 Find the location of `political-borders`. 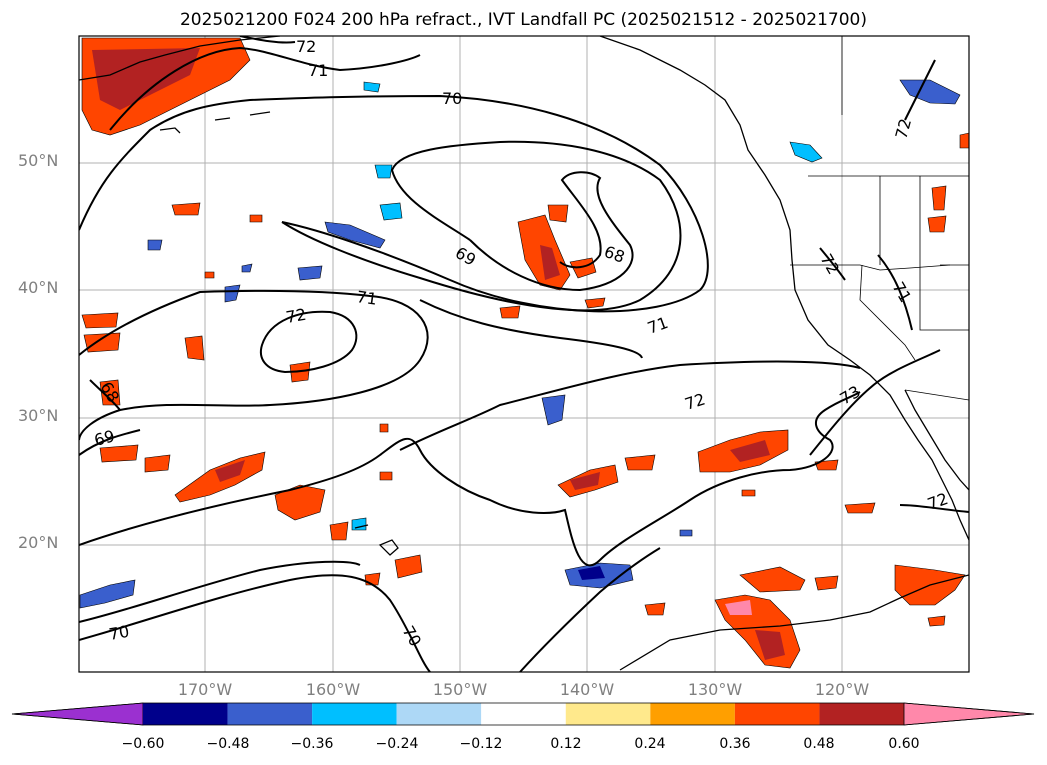

political-borders is located at coordinates (879, 218).